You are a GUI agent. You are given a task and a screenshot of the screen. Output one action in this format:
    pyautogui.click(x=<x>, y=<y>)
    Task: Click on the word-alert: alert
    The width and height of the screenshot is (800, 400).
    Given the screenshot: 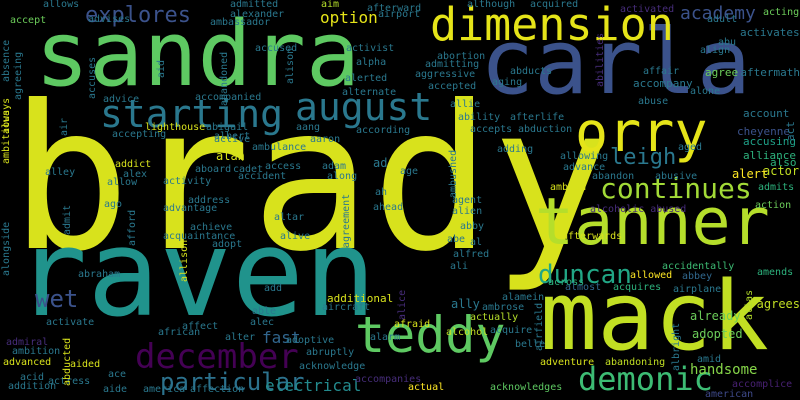 What is the action you would take?
    pyautogui.click(x=750, y=174)
    